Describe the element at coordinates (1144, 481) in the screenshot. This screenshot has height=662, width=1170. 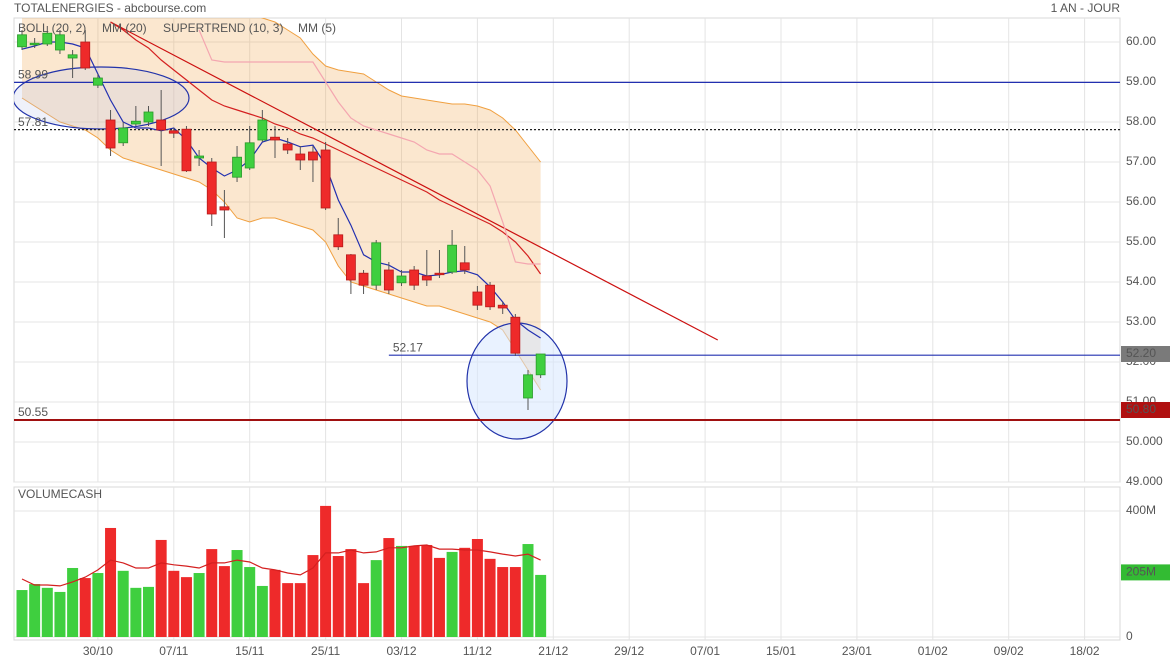
I see `y-tick-label: 49.000` at that location.